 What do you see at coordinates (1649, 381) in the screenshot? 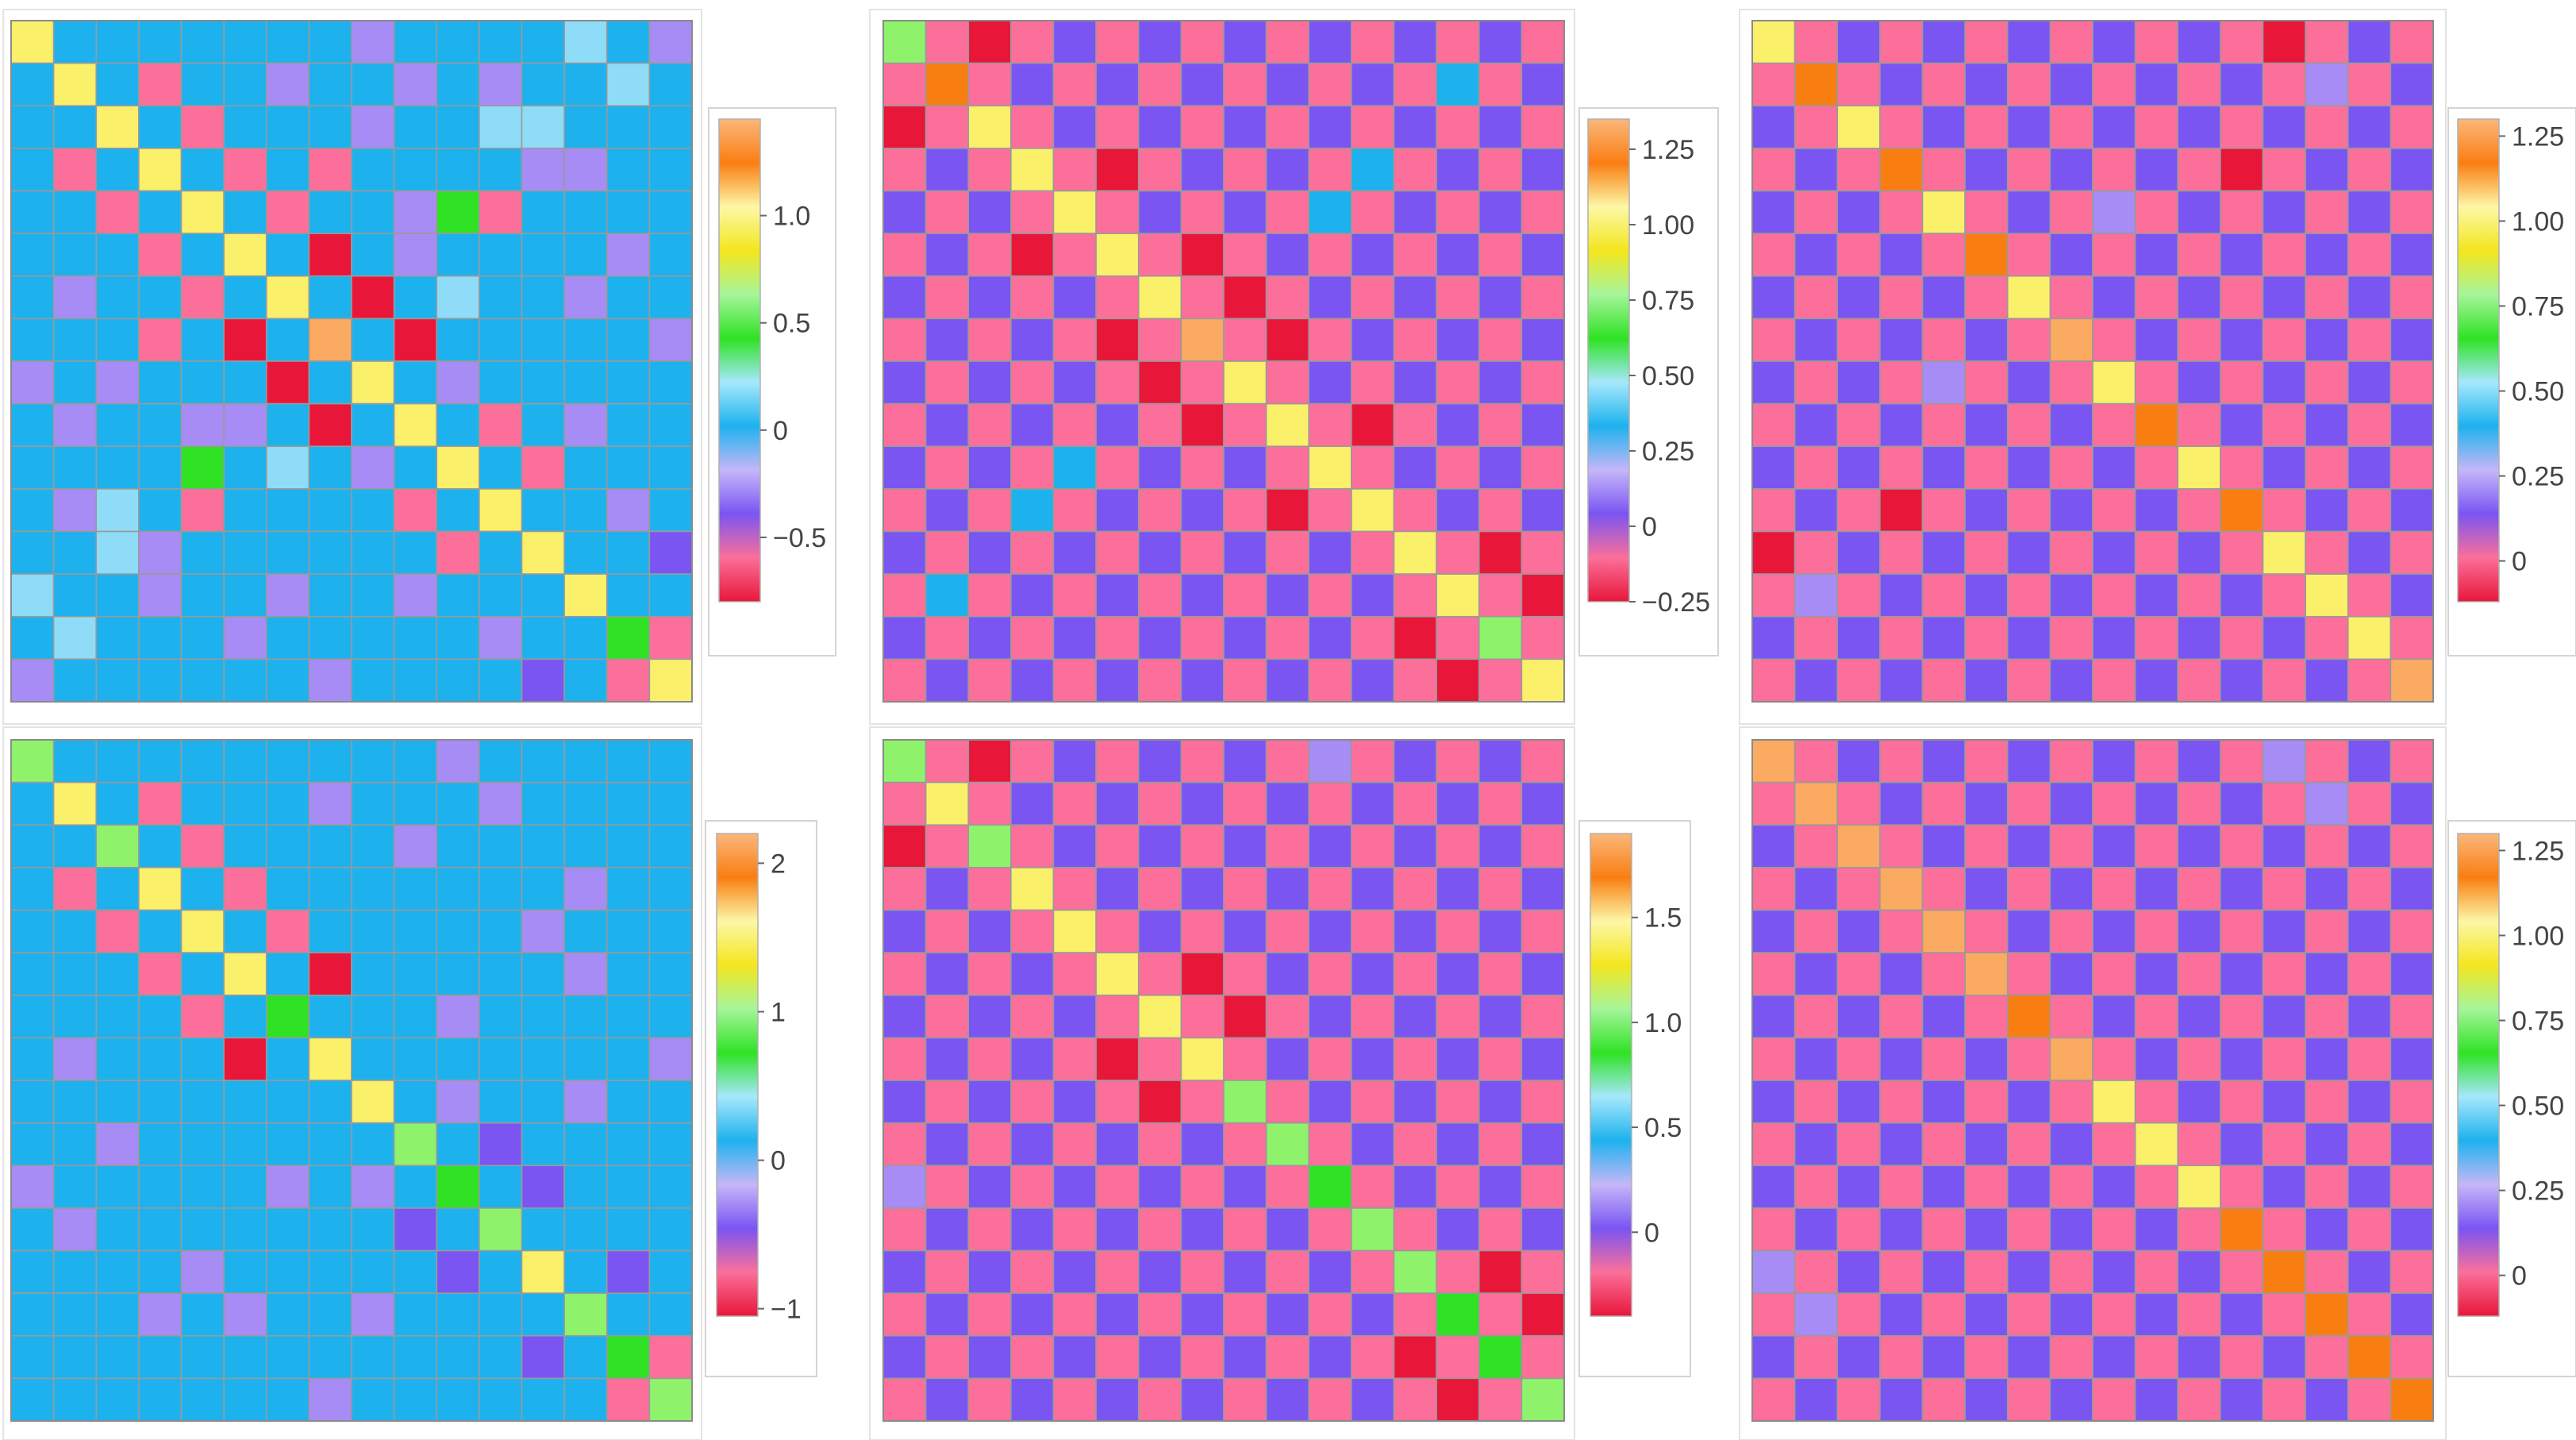
I see `colorbar-legend-2: 1.251.000.750.500.250−0.25` at bounding box center [1649, 381].